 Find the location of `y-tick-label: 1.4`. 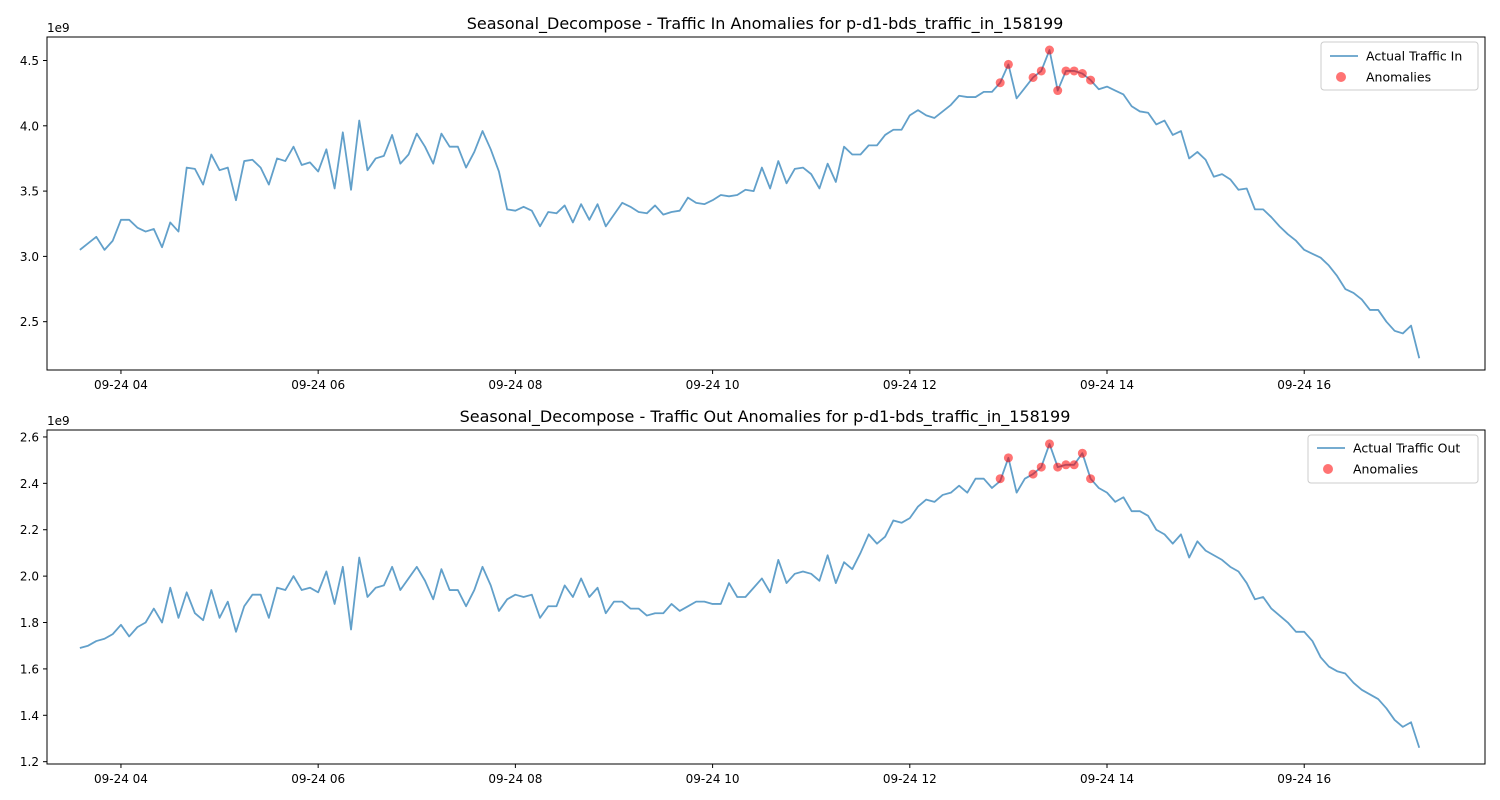

y-tick-label: 1.4 is located at coordinates (29, 716).